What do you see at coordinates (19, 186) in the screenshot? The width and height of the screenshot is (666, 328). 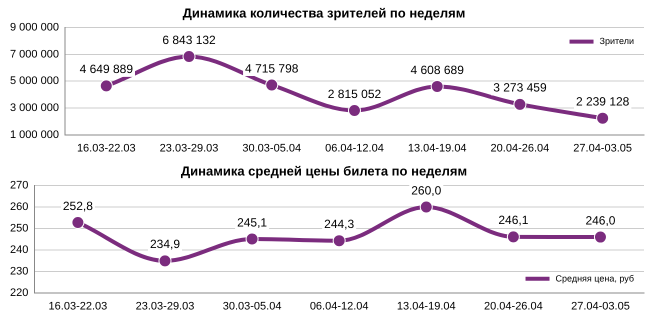 I see `y-tick-label: 270` at bounding box center [19, 186].